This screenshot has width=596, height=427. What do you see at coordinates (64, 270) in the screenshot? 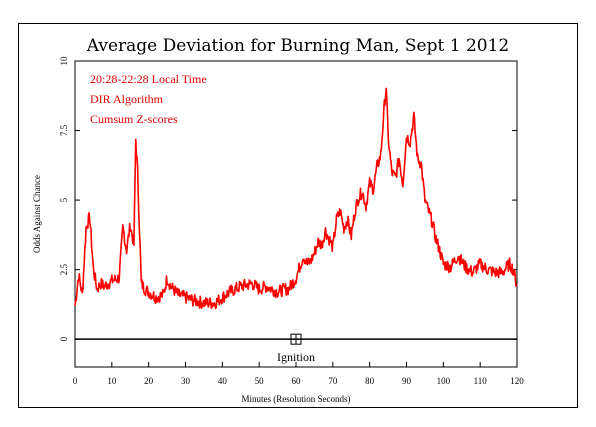
I see `y-tick-label-1: 2.5` at bounding box center [64, 270].